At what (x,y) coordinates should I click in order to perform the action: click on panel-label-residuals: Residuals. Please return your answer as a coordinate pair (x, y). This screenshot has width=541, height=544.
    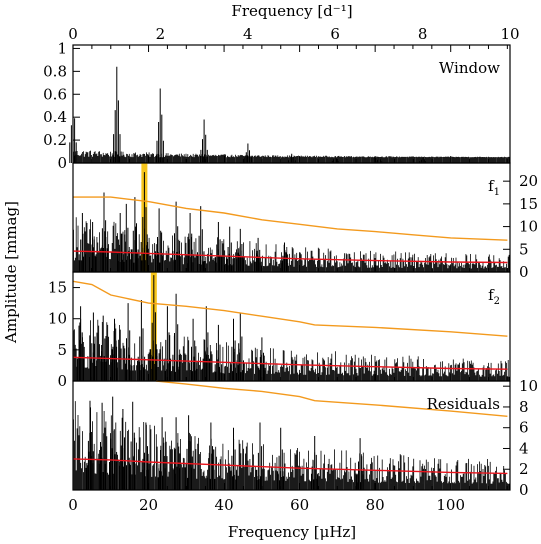
    Looking at the image, I should click on (463, 404).